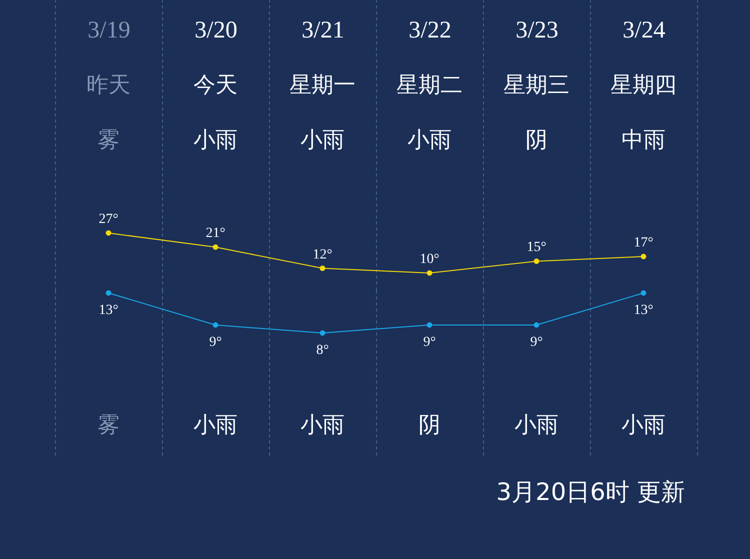 The height and width of the screenshot is (559, 750). Describe the element at coordinates (537, 85) in the screenshot. I see `text: 星期三` at that location.